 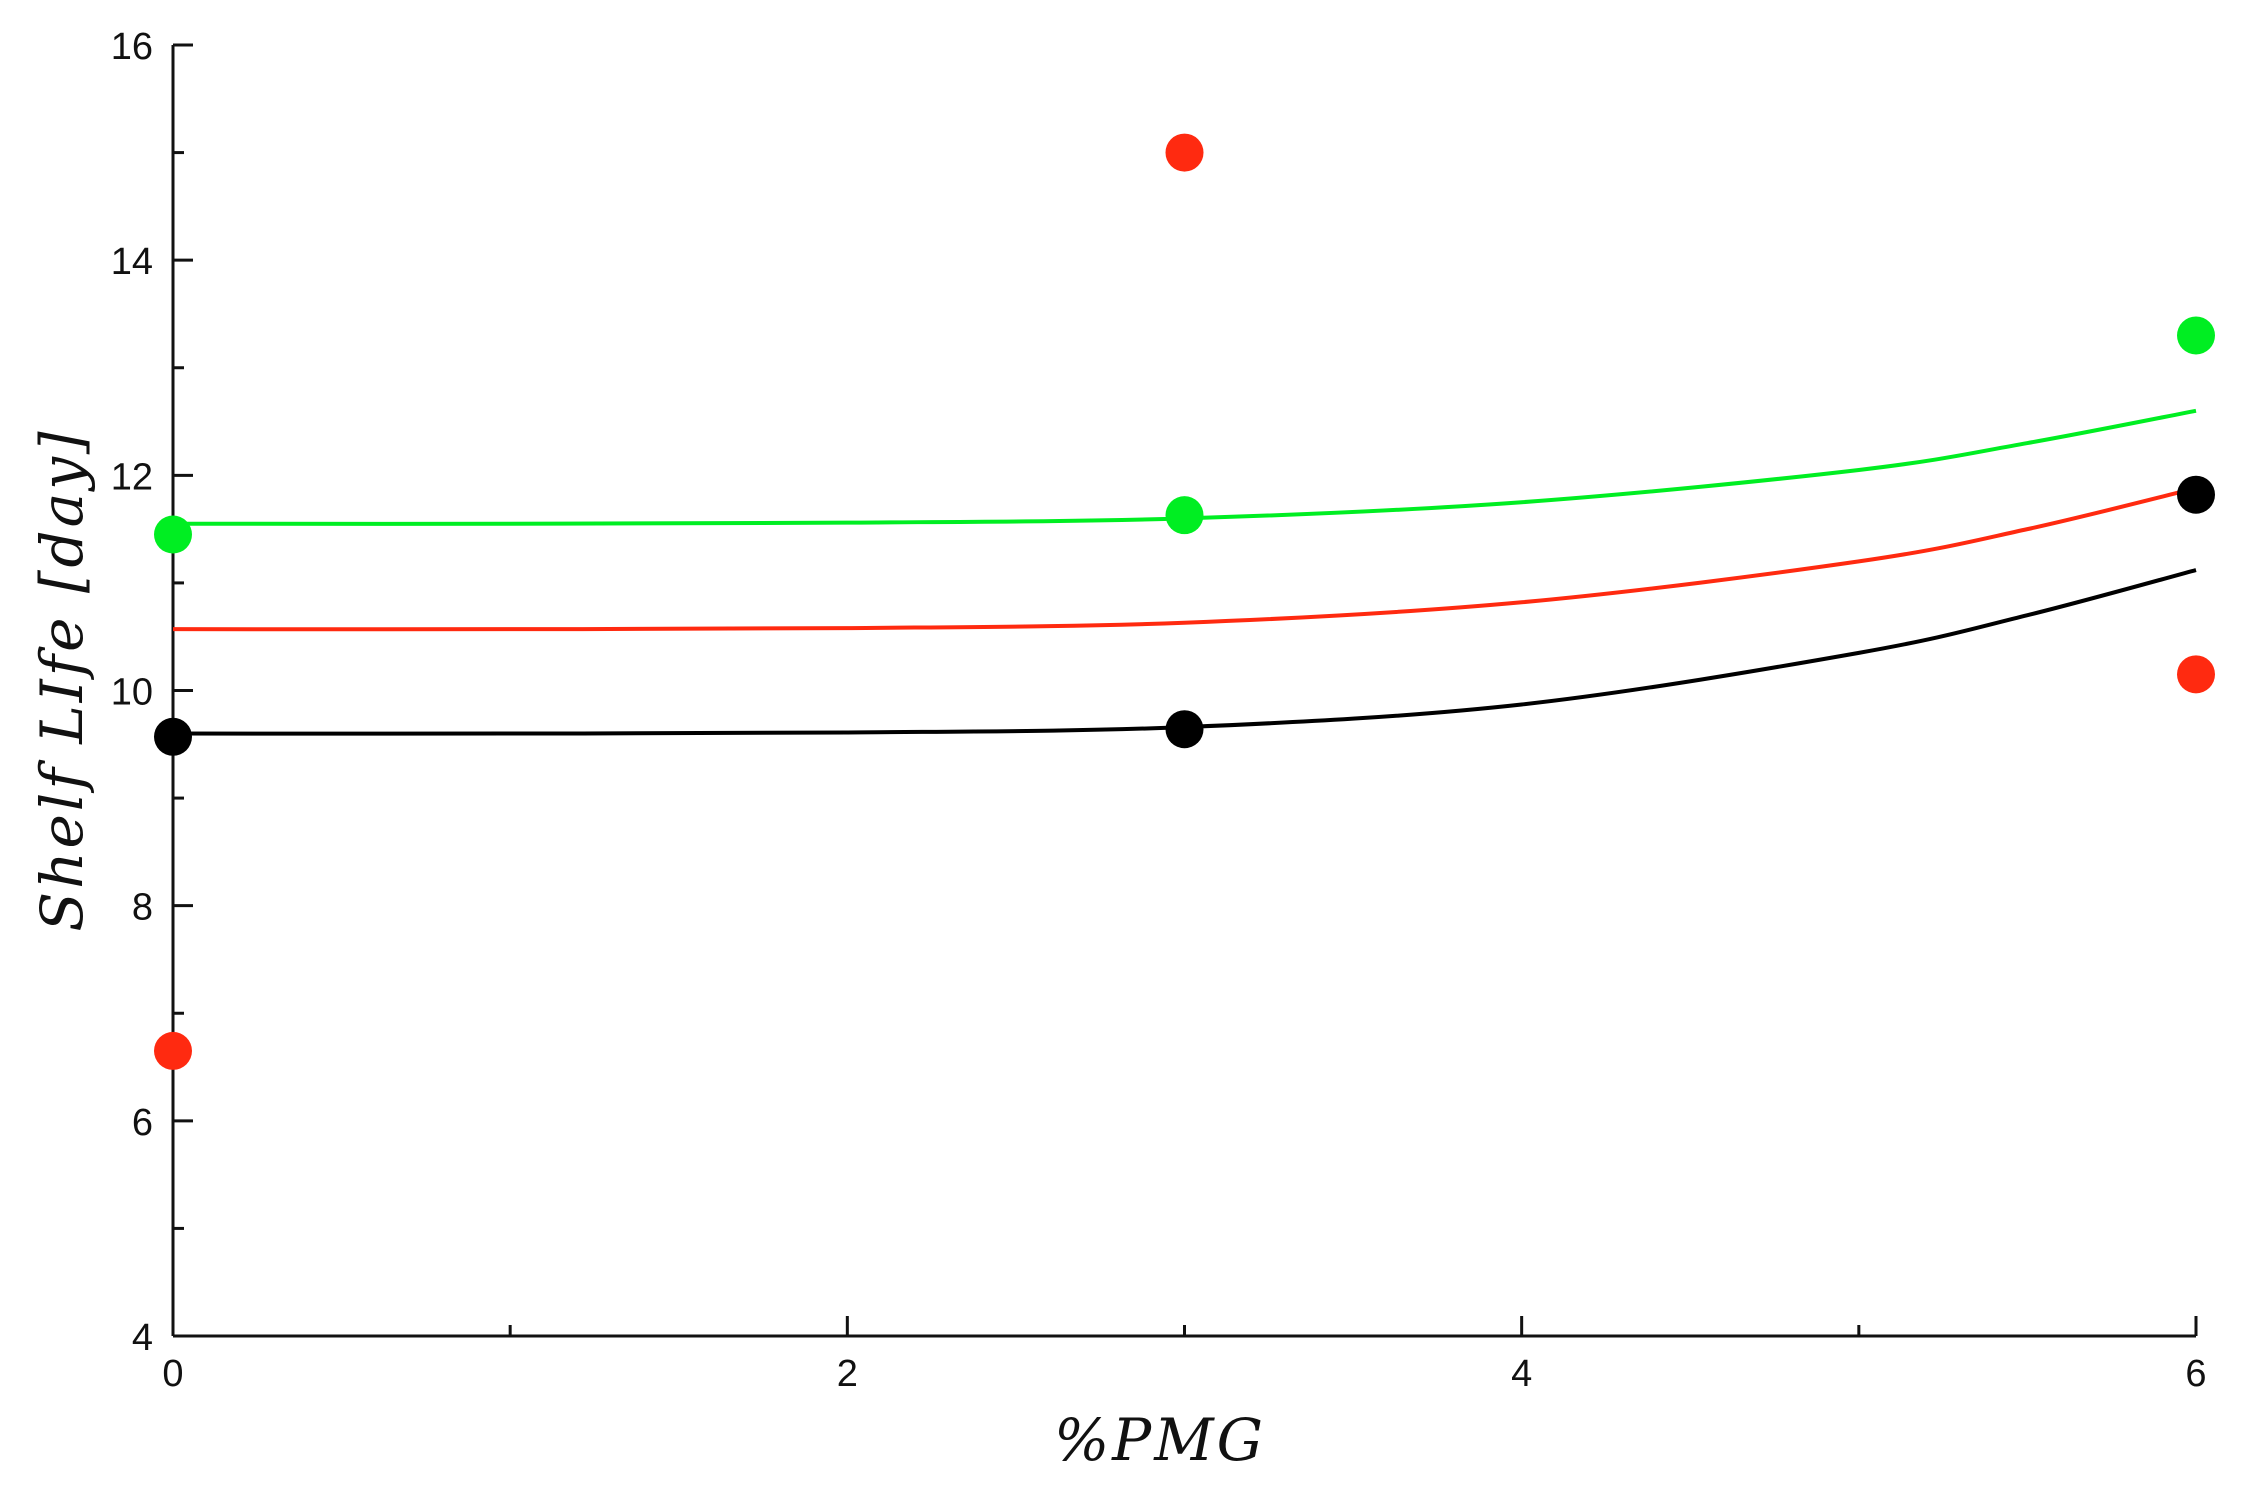 What do you see at coordinates (847, 1374) in the screenshot?
I see `x-tick-label: 2` at bounding box center [847, 1374].